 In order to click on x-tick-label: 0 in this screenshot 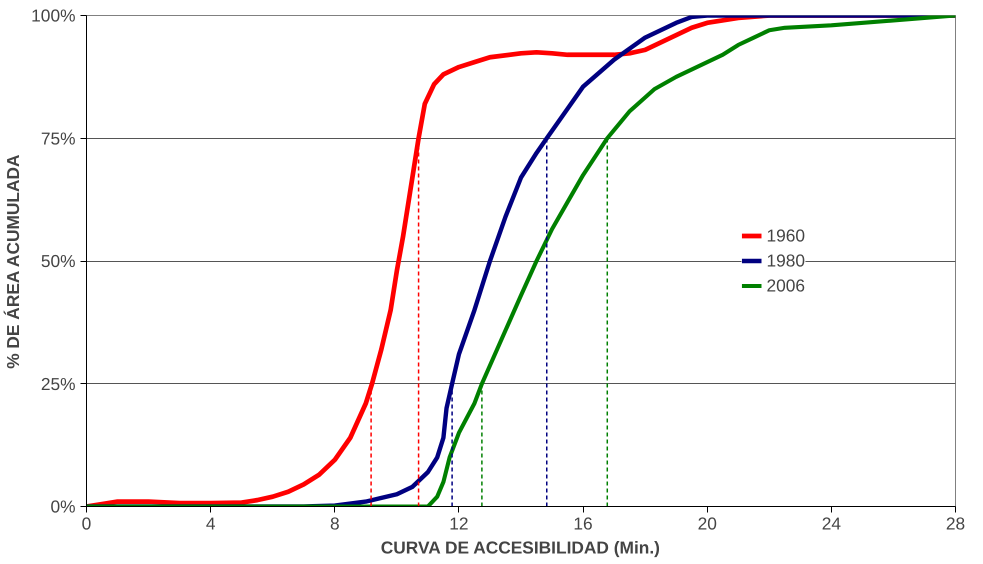, I will do `click(87, 524)`.